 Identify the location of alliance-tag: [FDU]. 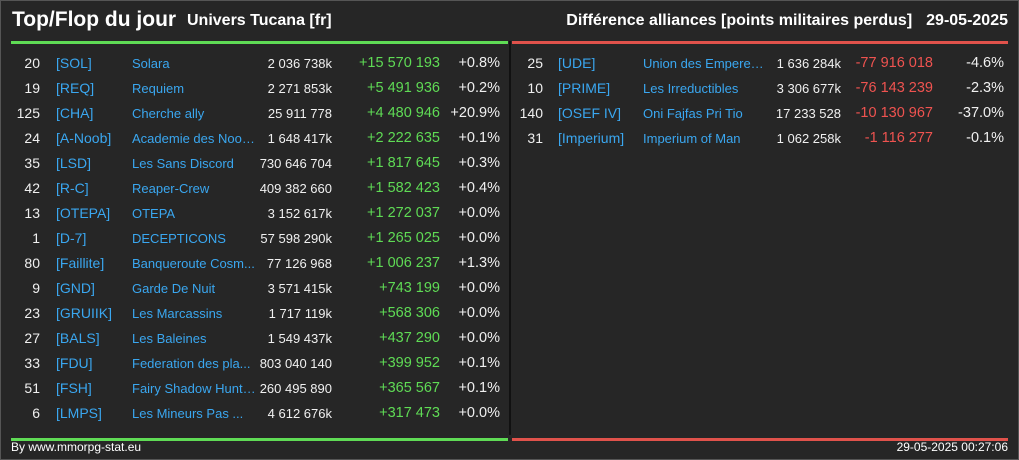
(74, 363).